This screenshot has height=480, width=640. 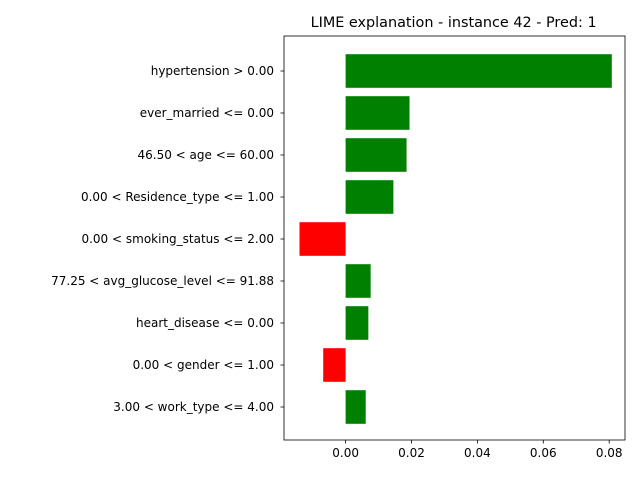 I want to click on y-tick-label: heart_disease <= 0.00, so click(x=205, y=323).